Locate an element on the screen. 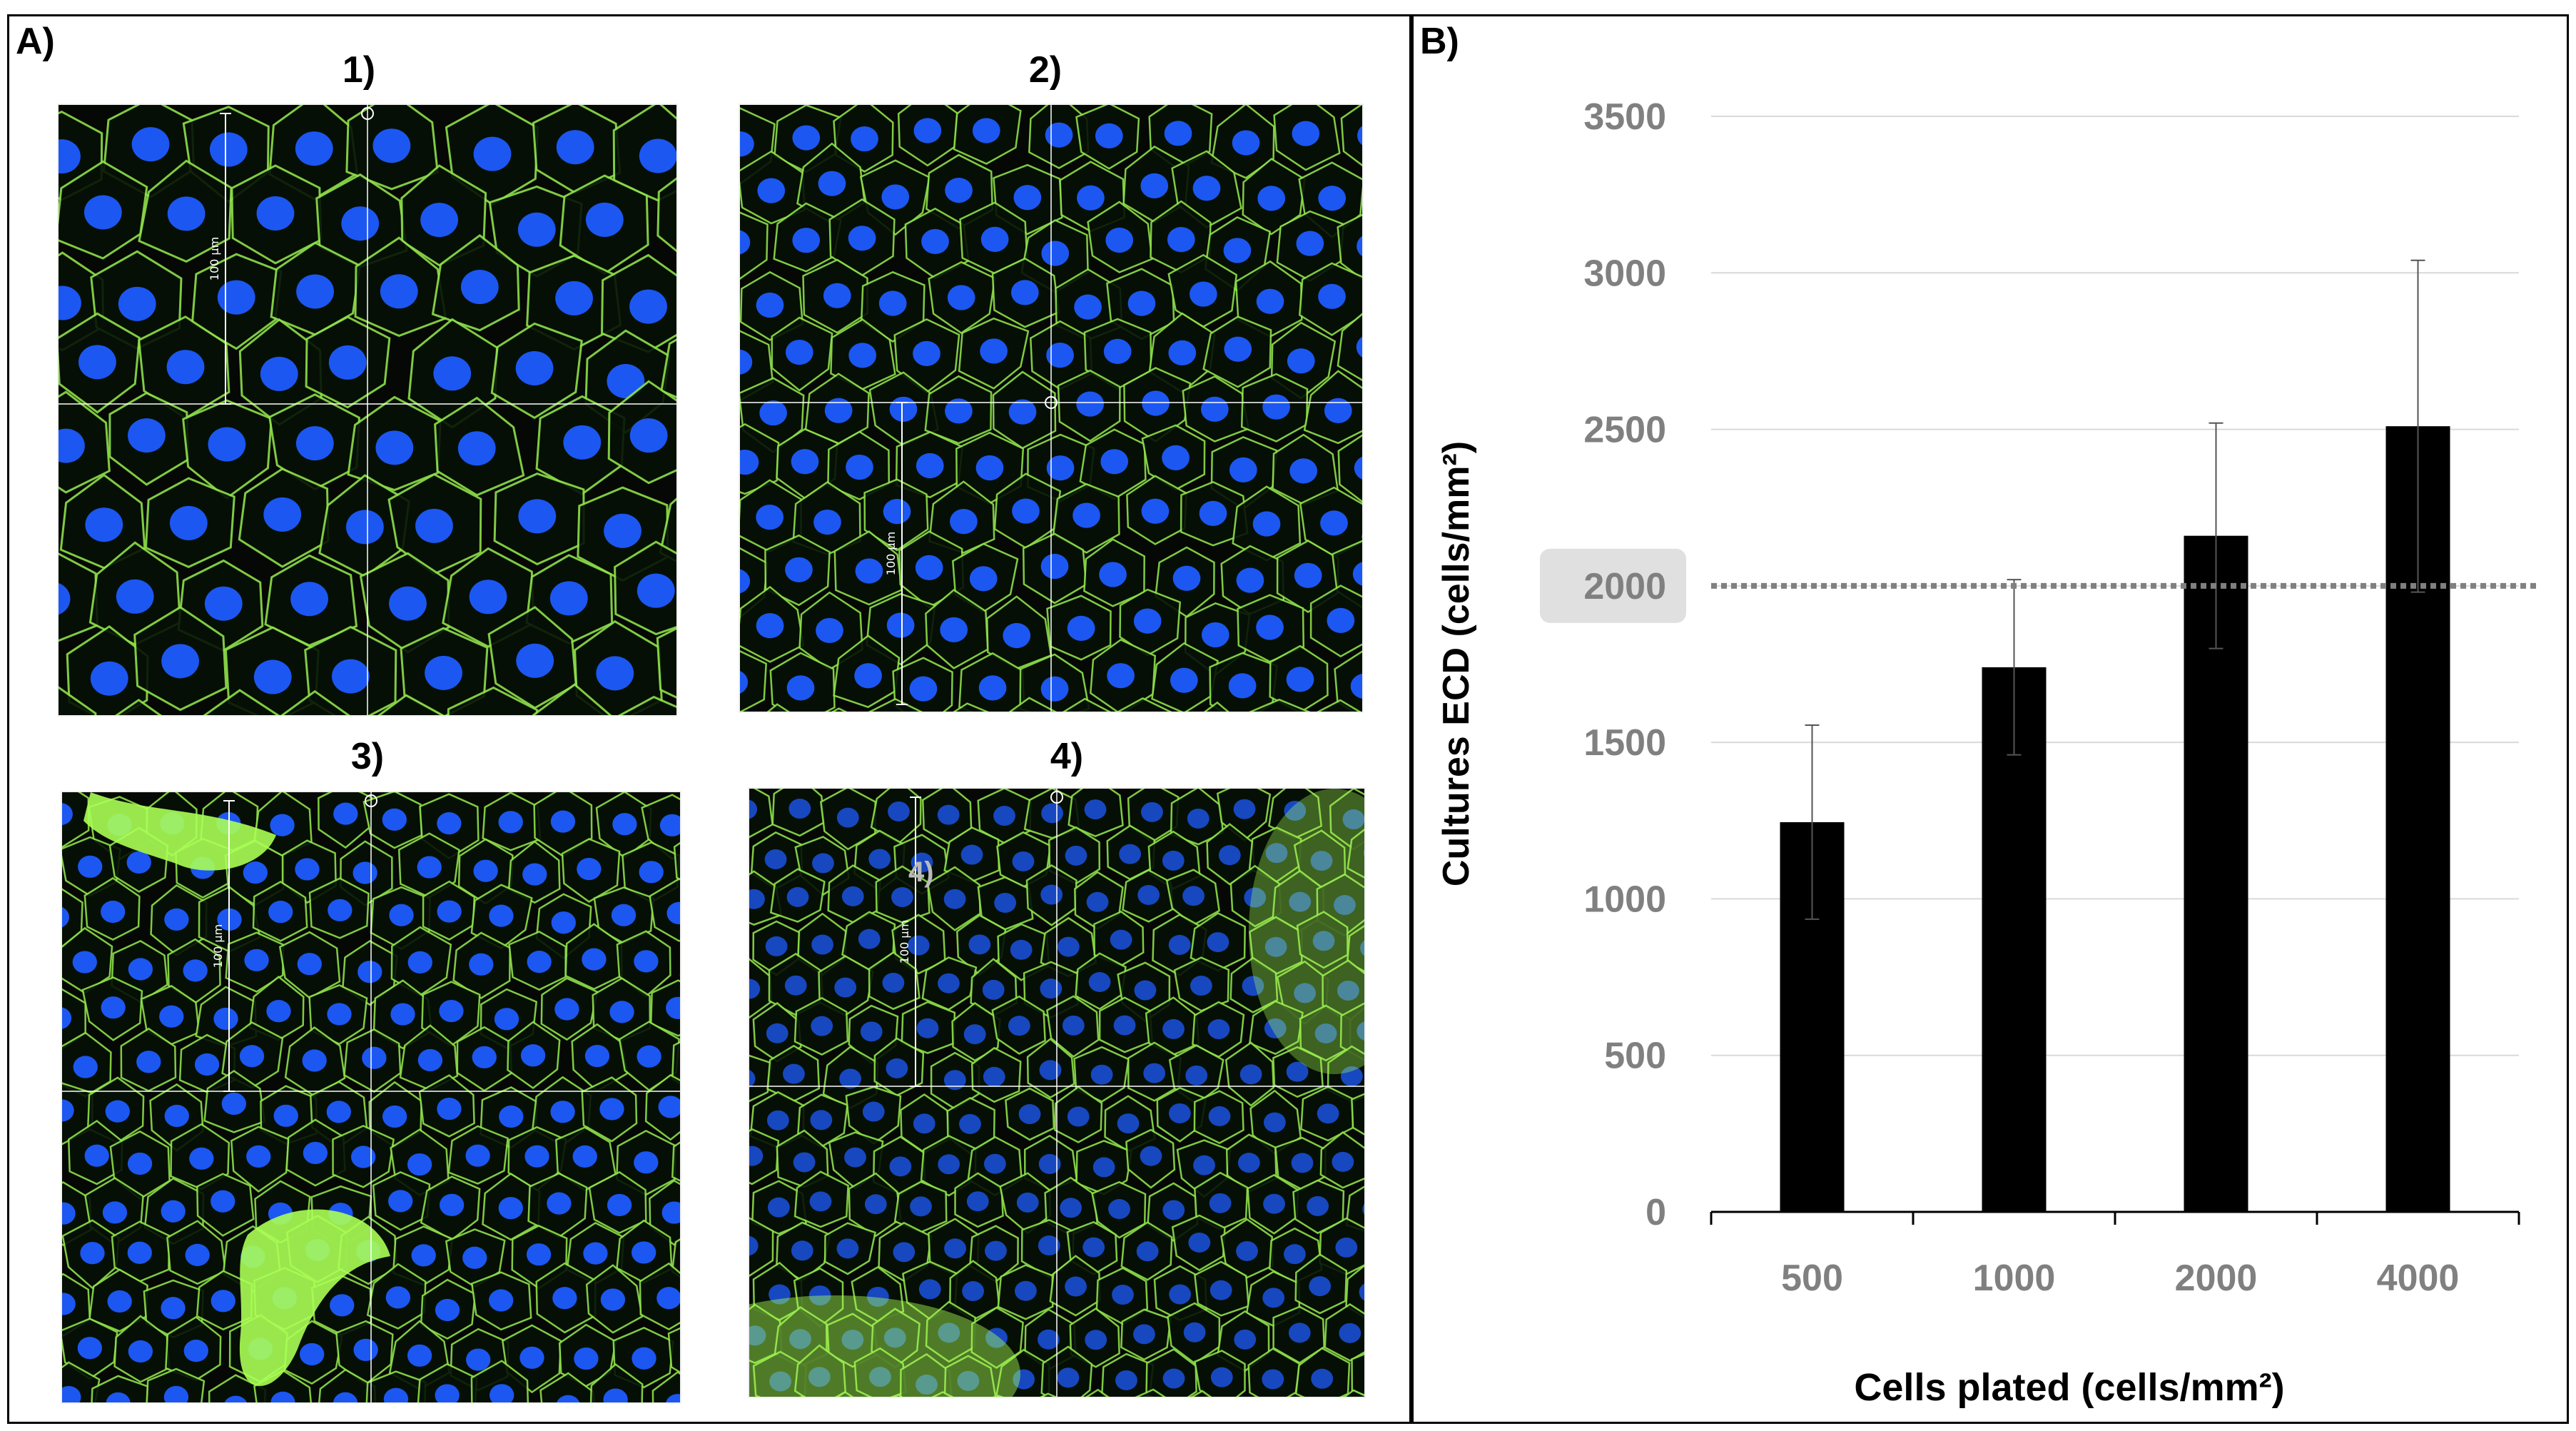  panel-a-label: A) is located at coordinates (35, 42).